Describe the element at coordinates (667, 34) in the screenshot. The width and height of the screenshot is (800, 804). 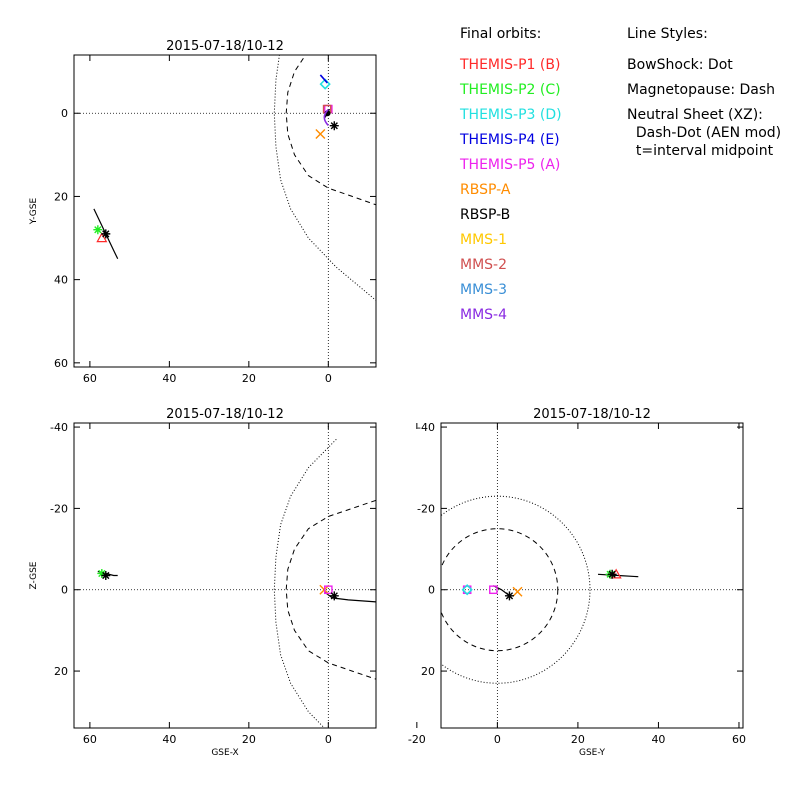
I see `line-styles-title: Line Styles:` at that location.